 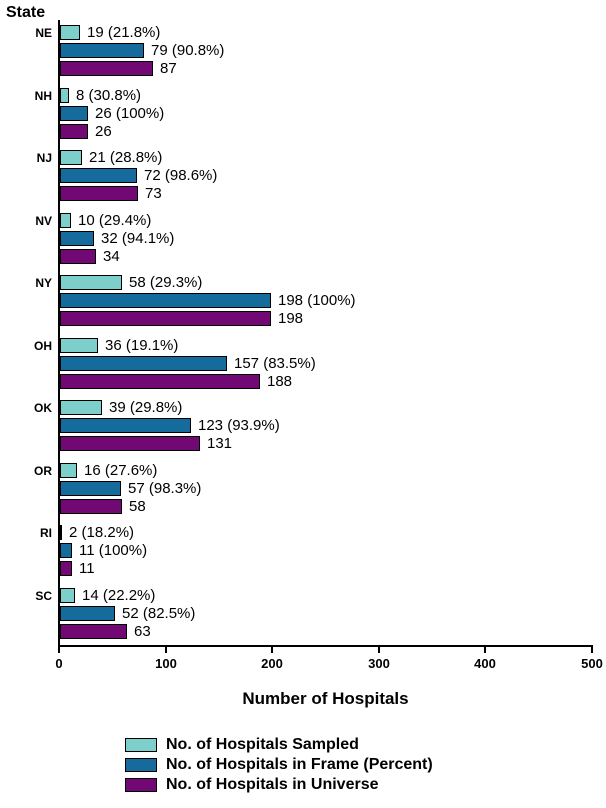 I want to click on bar-value-label: 123 (93.9%), so click(x=239, y=425).